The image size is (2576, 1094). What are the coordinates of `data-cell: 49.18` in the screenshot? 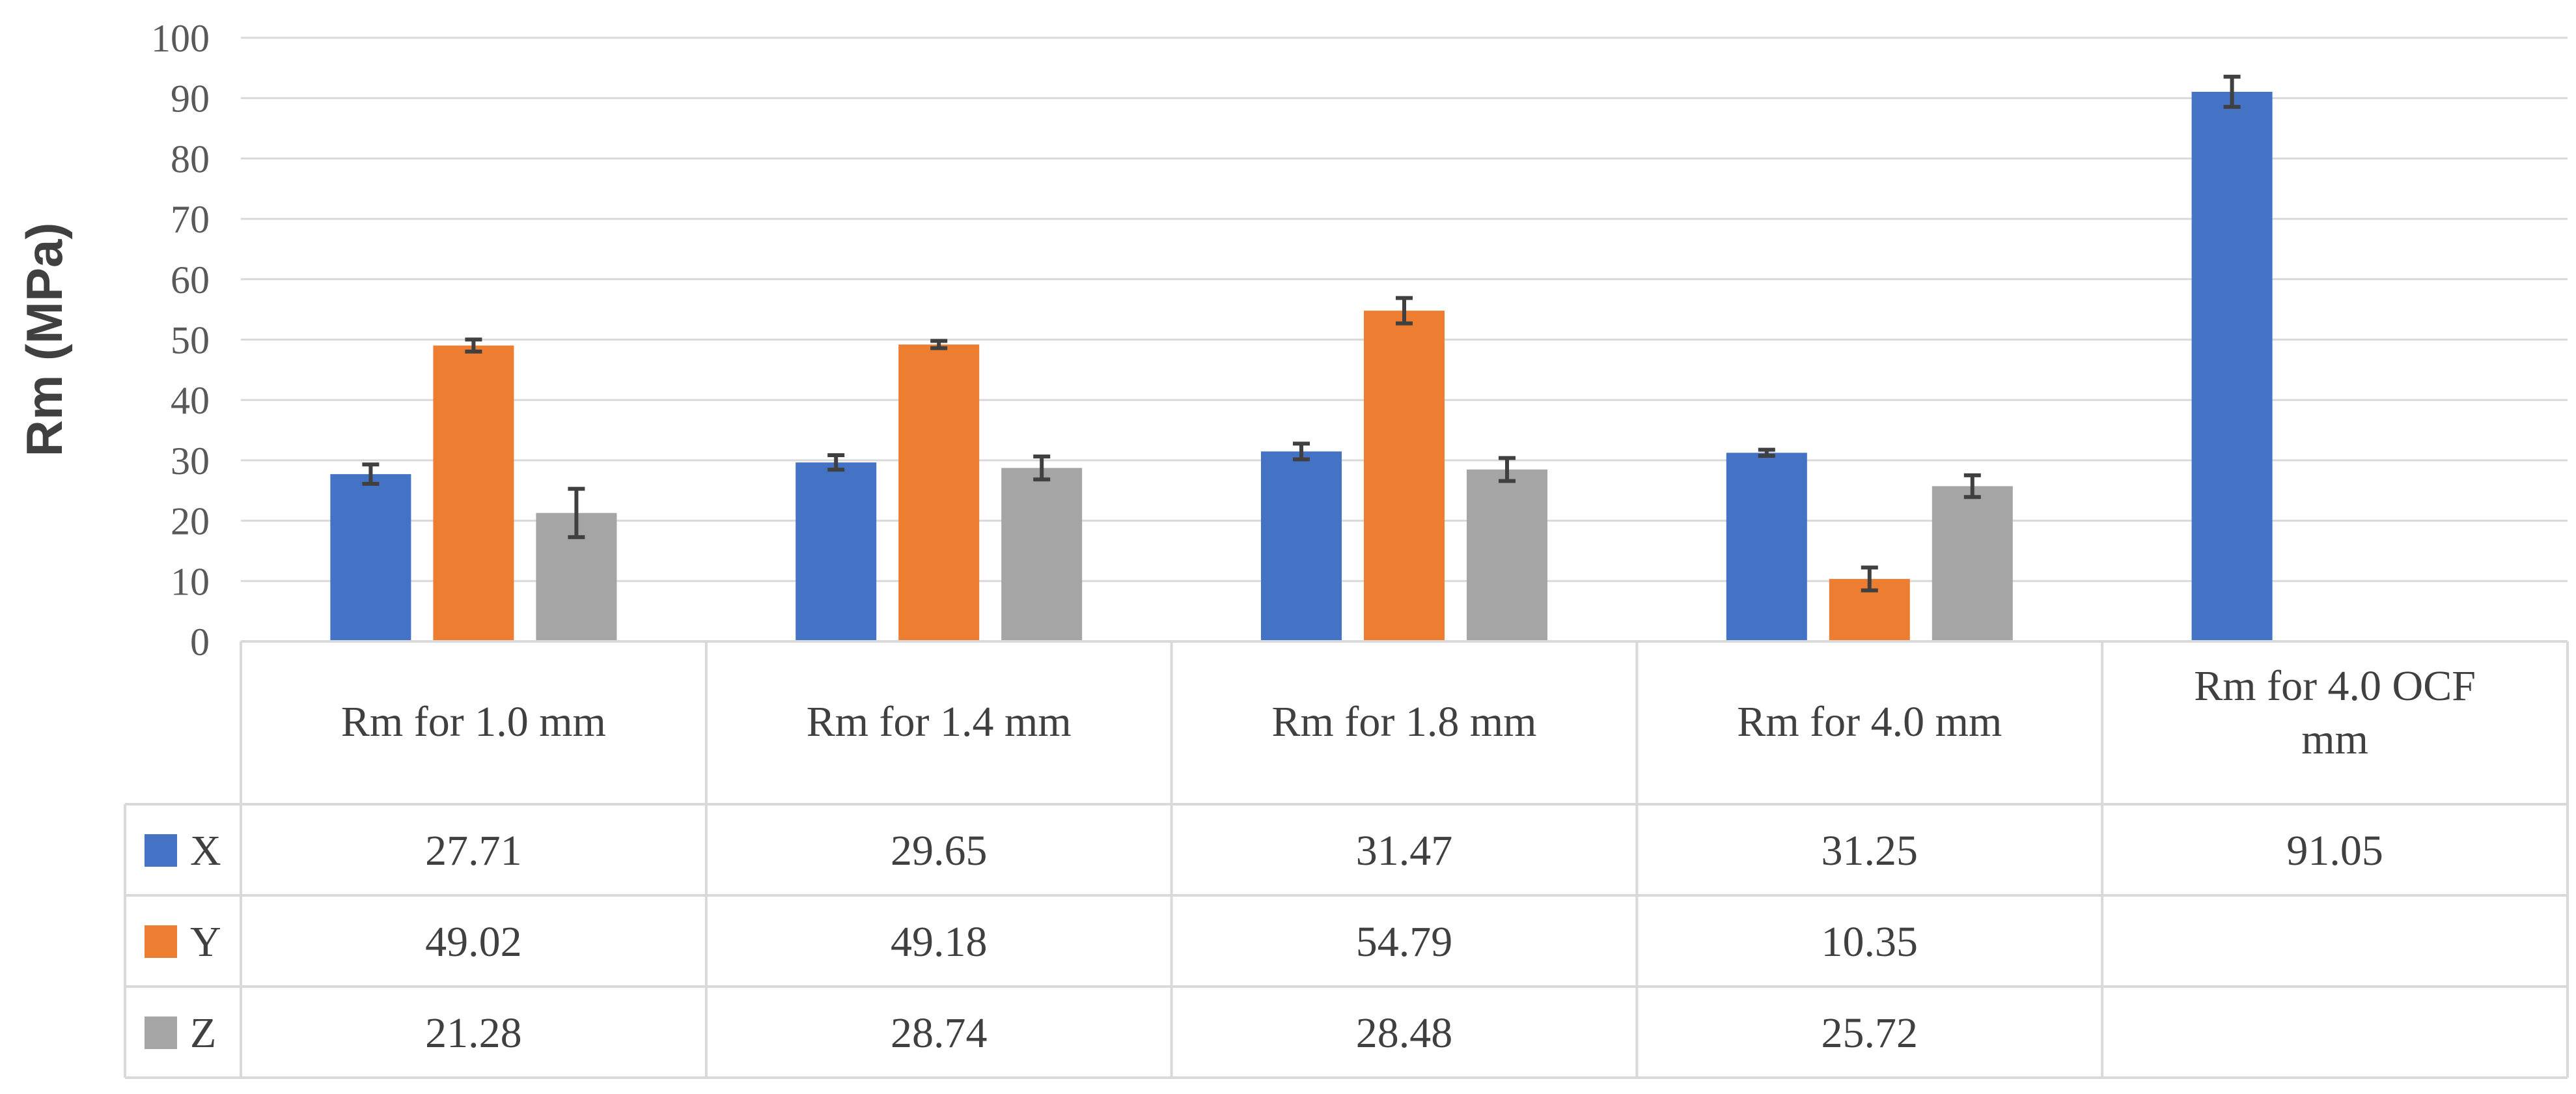 It's located at (939, 942).